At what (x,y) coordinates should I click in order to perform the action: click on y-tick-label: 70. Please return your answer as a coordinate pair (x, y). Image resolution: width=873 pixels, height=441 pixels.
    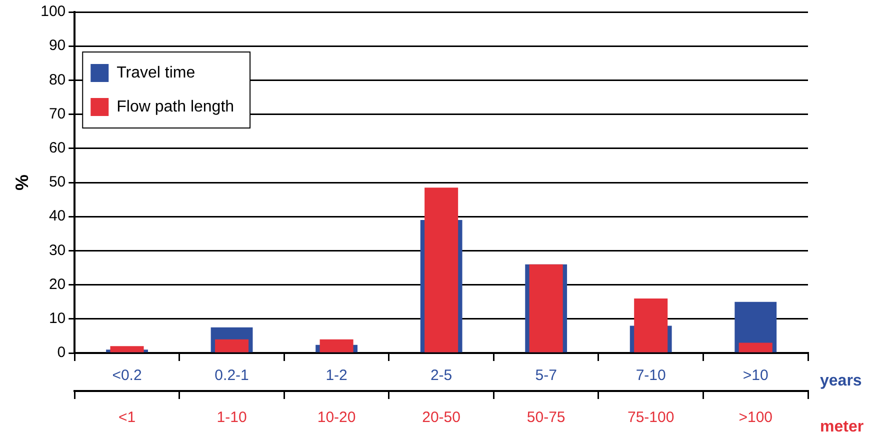
    Looking at the image, I should click on (57, 113).